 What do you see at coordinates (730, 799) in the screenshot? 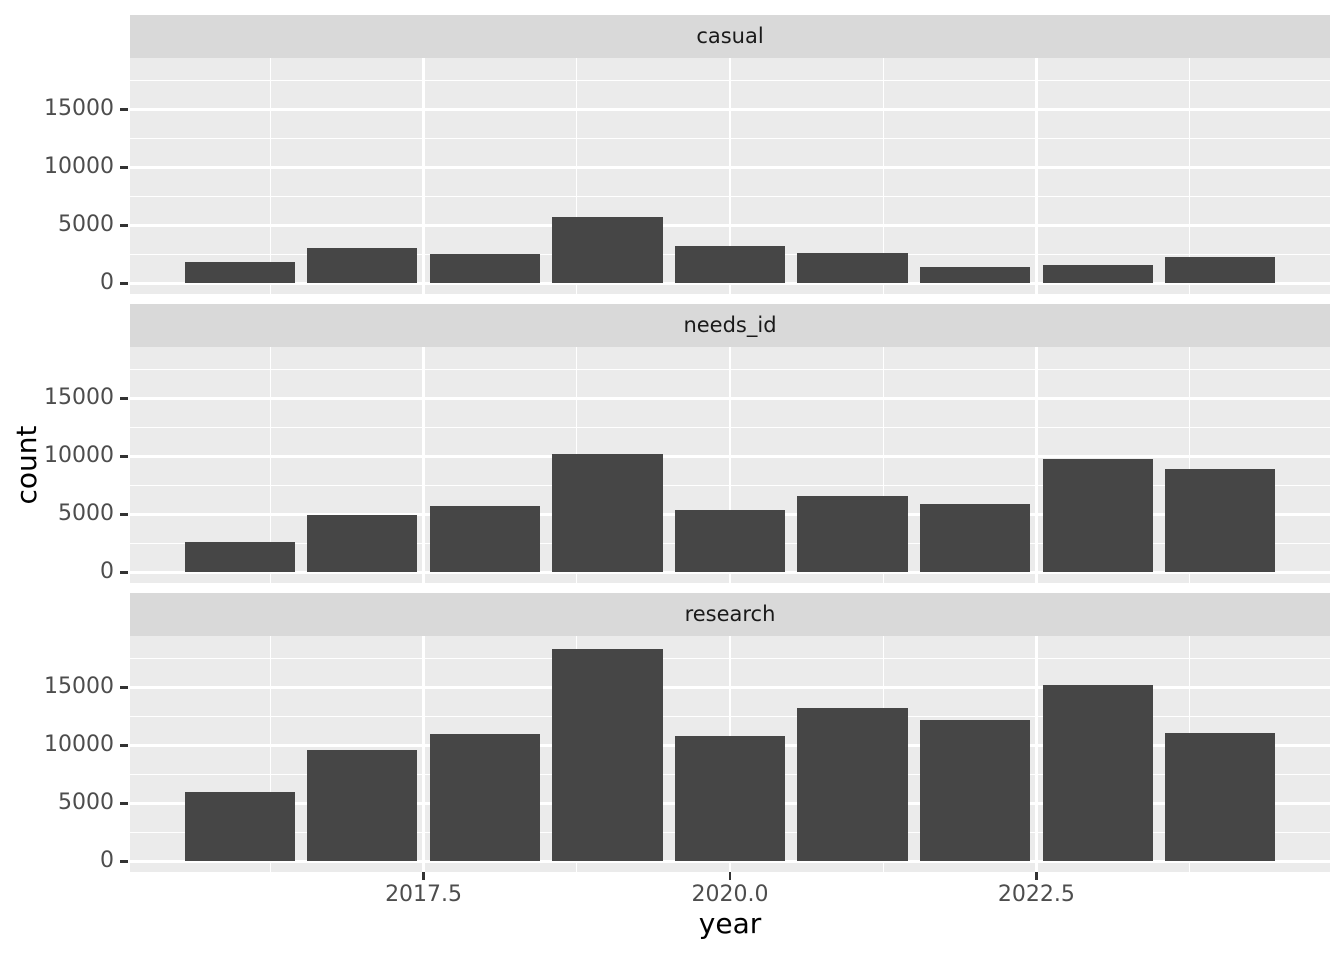
I see `bar-research-2020` at bounding box center [730, 799].